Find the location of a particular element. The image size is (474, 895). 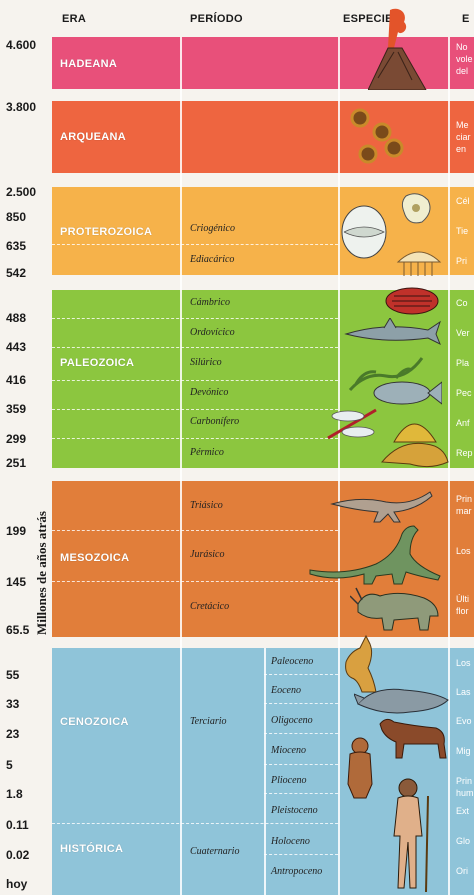

band-arqueana is located at coordinates (263, 137).